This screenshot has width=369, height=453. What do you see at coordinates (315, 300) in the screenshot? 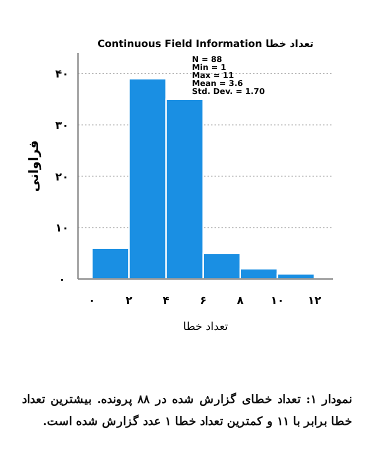
I see `x-tick-label: ۱۲` at bounding box center [315, 300].